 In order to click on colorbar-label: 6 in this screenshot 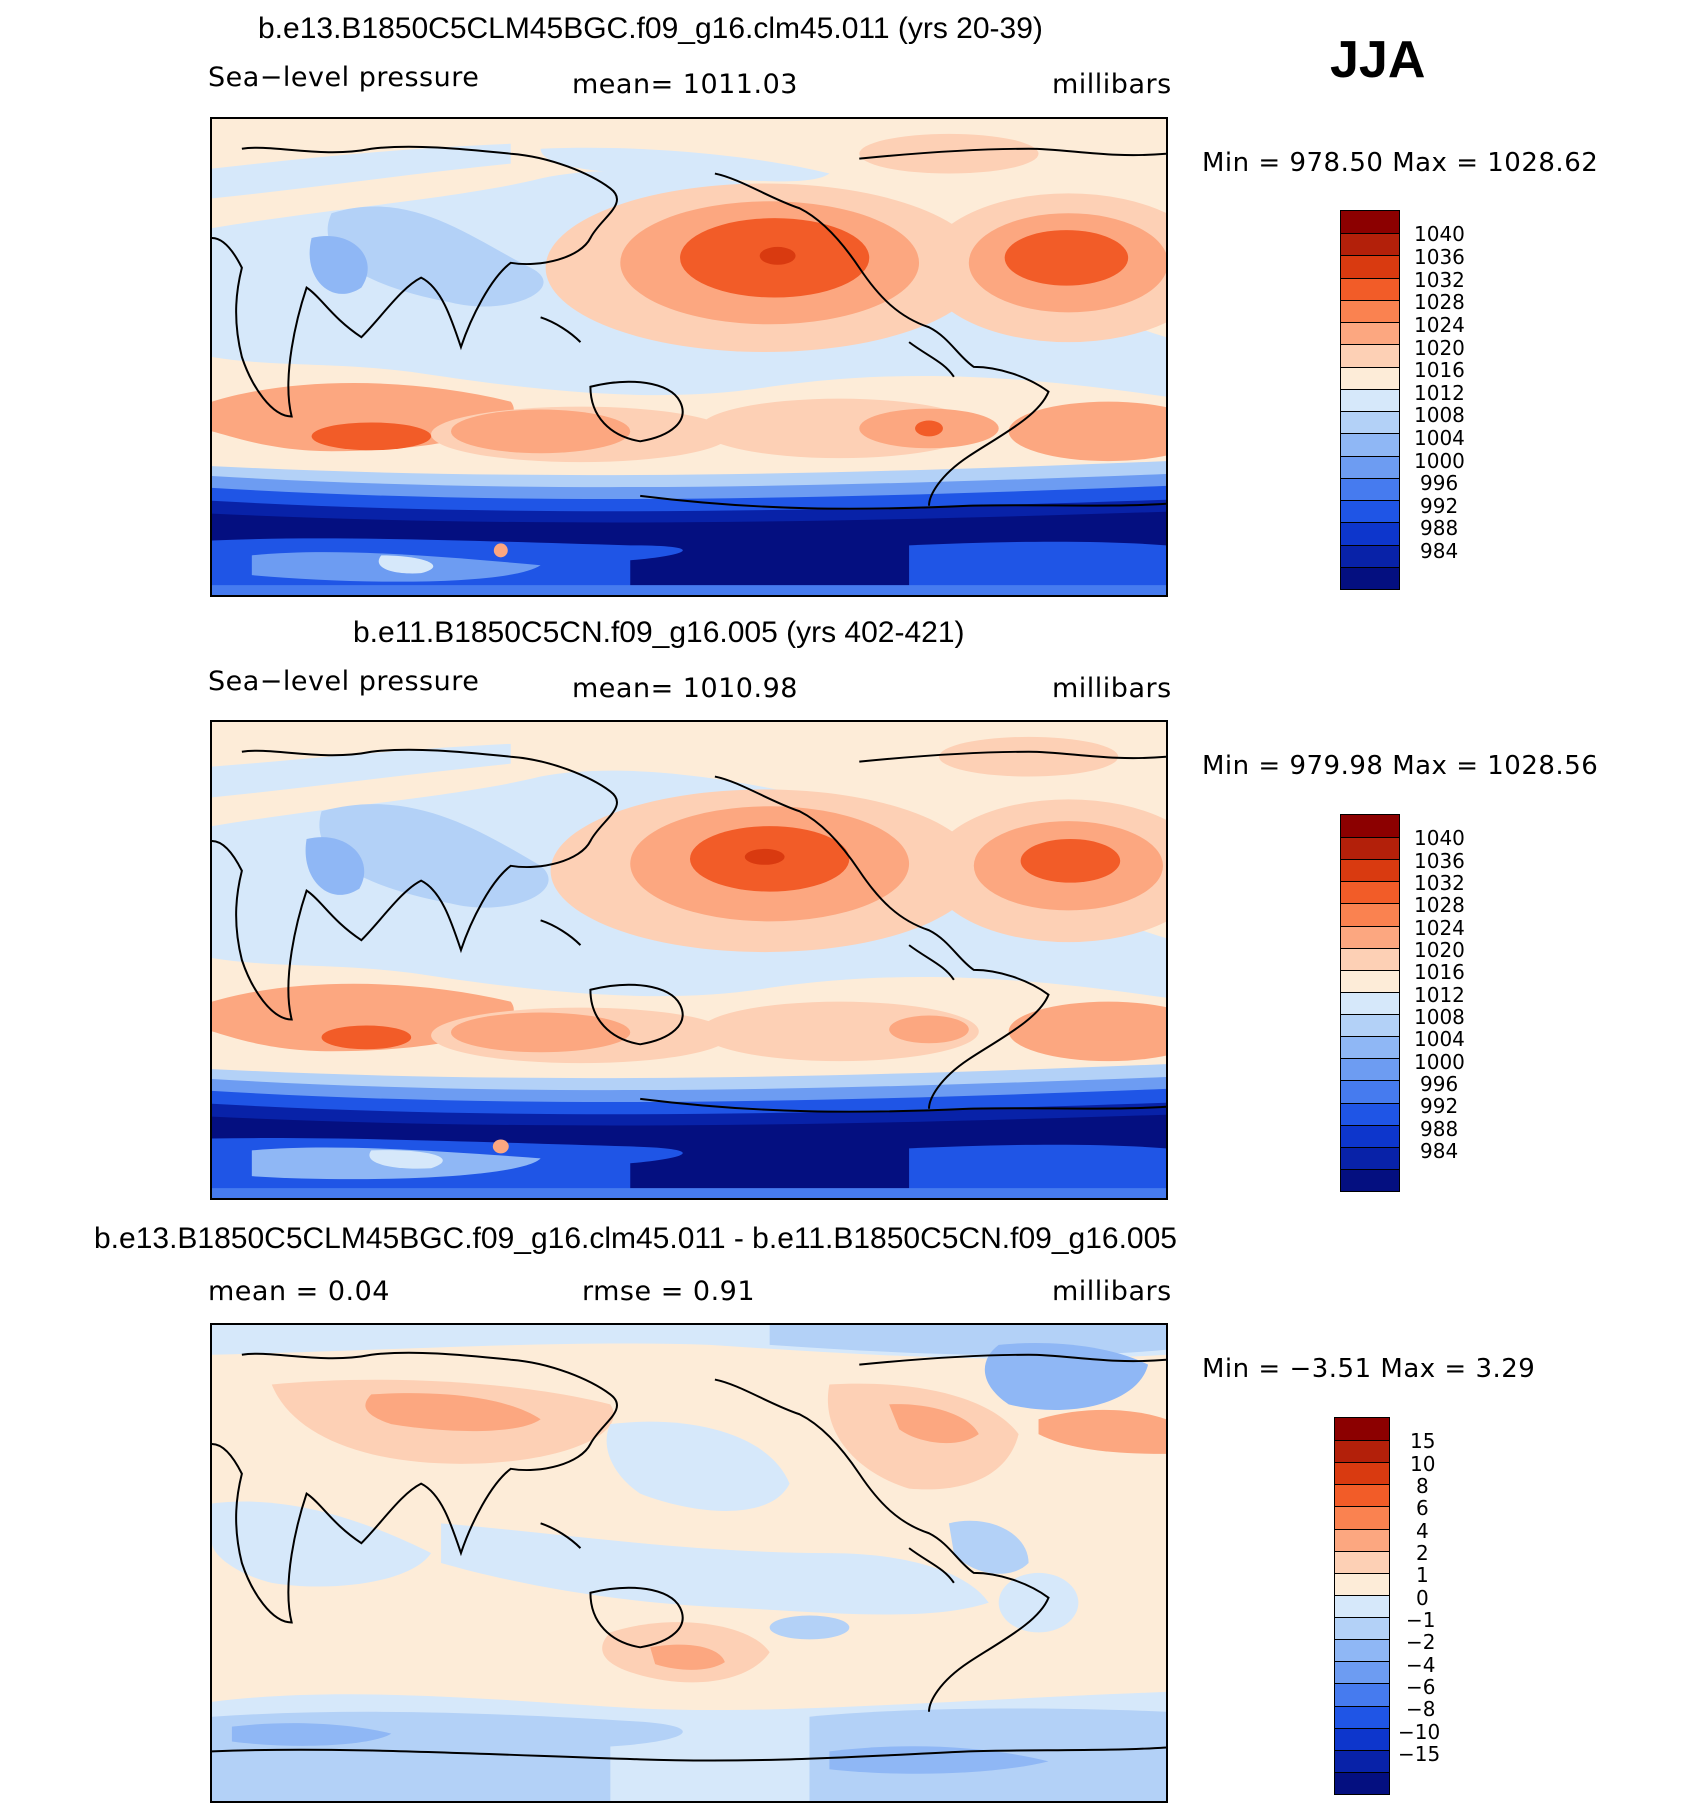, I will do `click(1422, 1508)`.